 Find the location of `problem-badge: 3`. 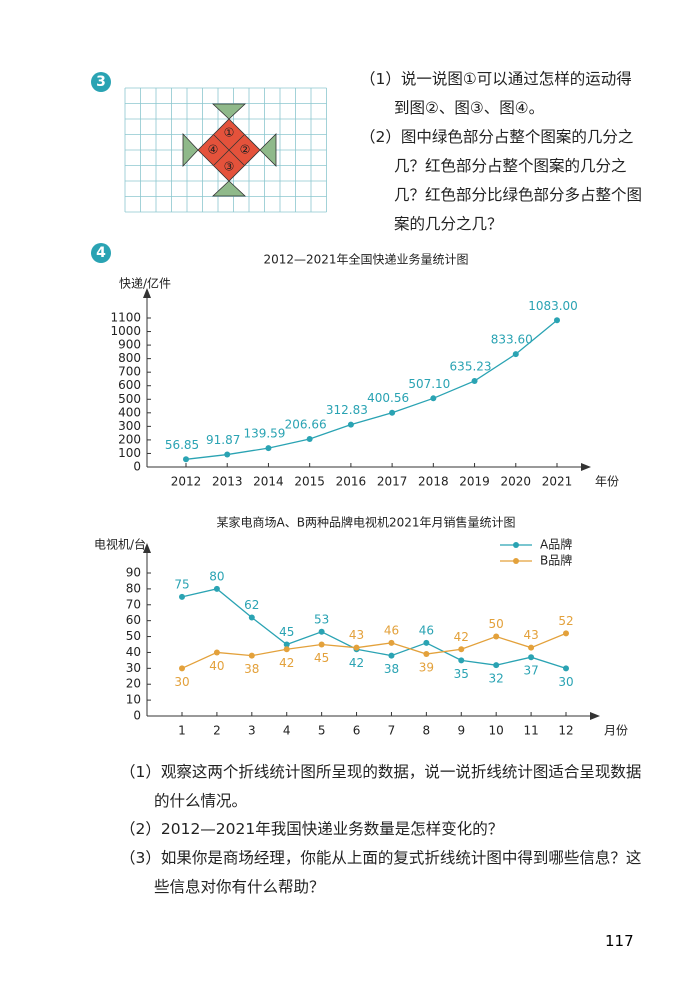

problem-badge: 3 is located at coordinates (101, 82).